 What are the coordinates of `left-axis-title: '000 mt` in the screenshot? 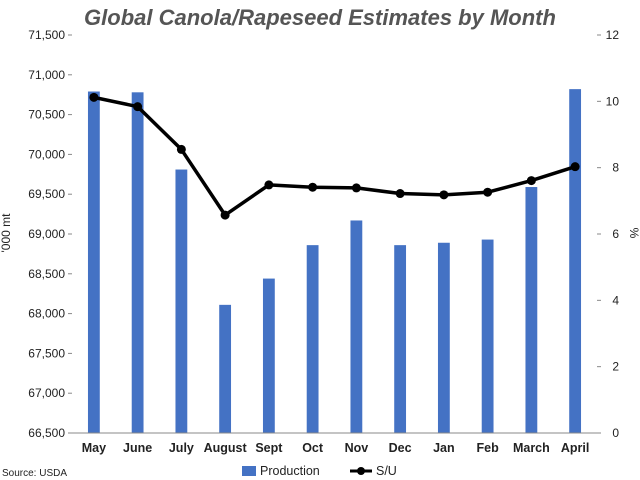 It's located at (6, 233).